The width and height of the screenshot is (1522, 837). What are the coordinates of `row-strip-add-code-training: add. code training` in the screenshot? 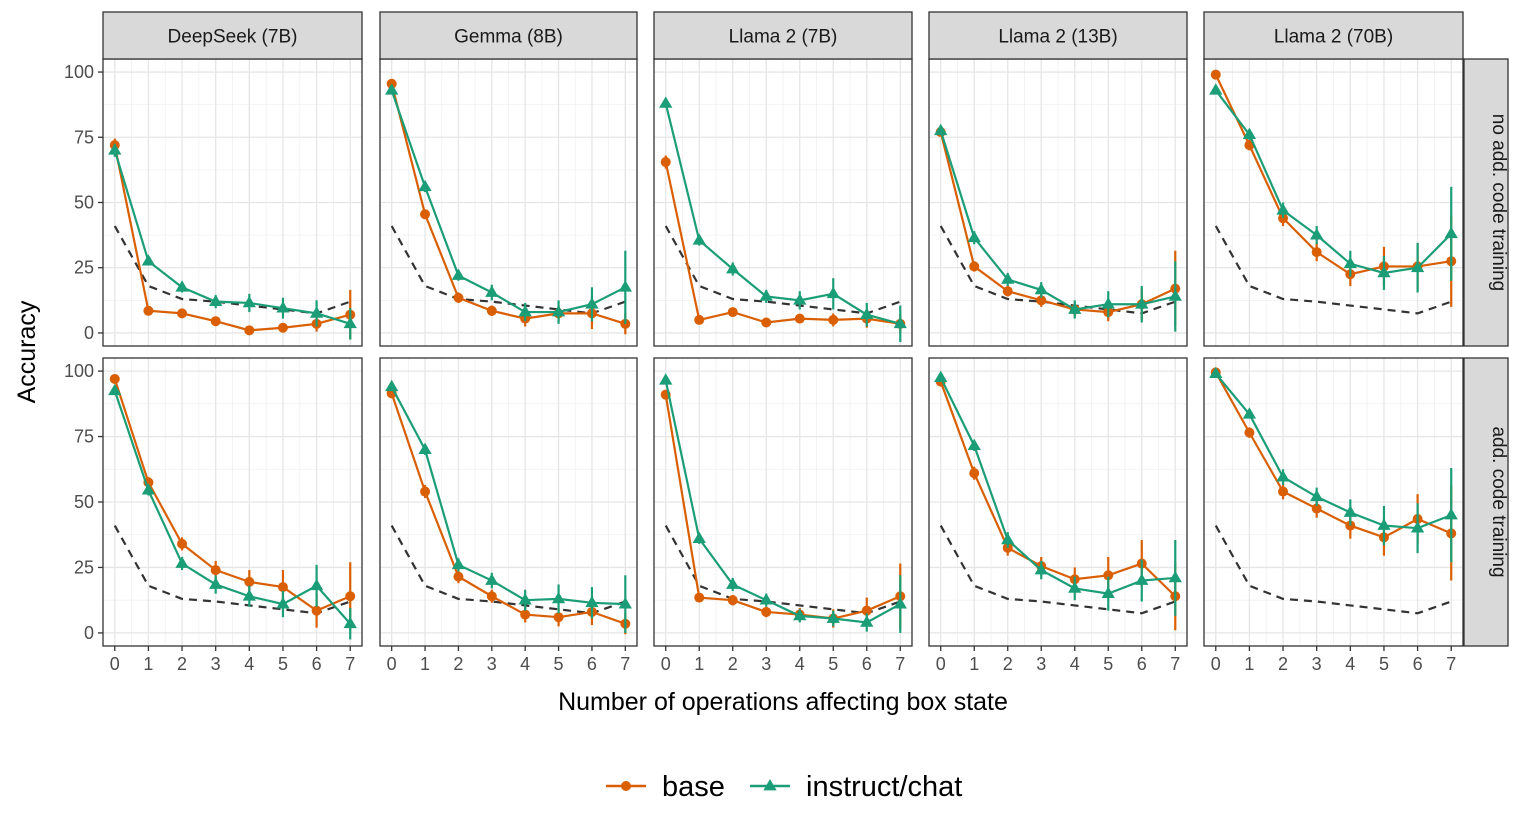 It's located at (1486, 502).